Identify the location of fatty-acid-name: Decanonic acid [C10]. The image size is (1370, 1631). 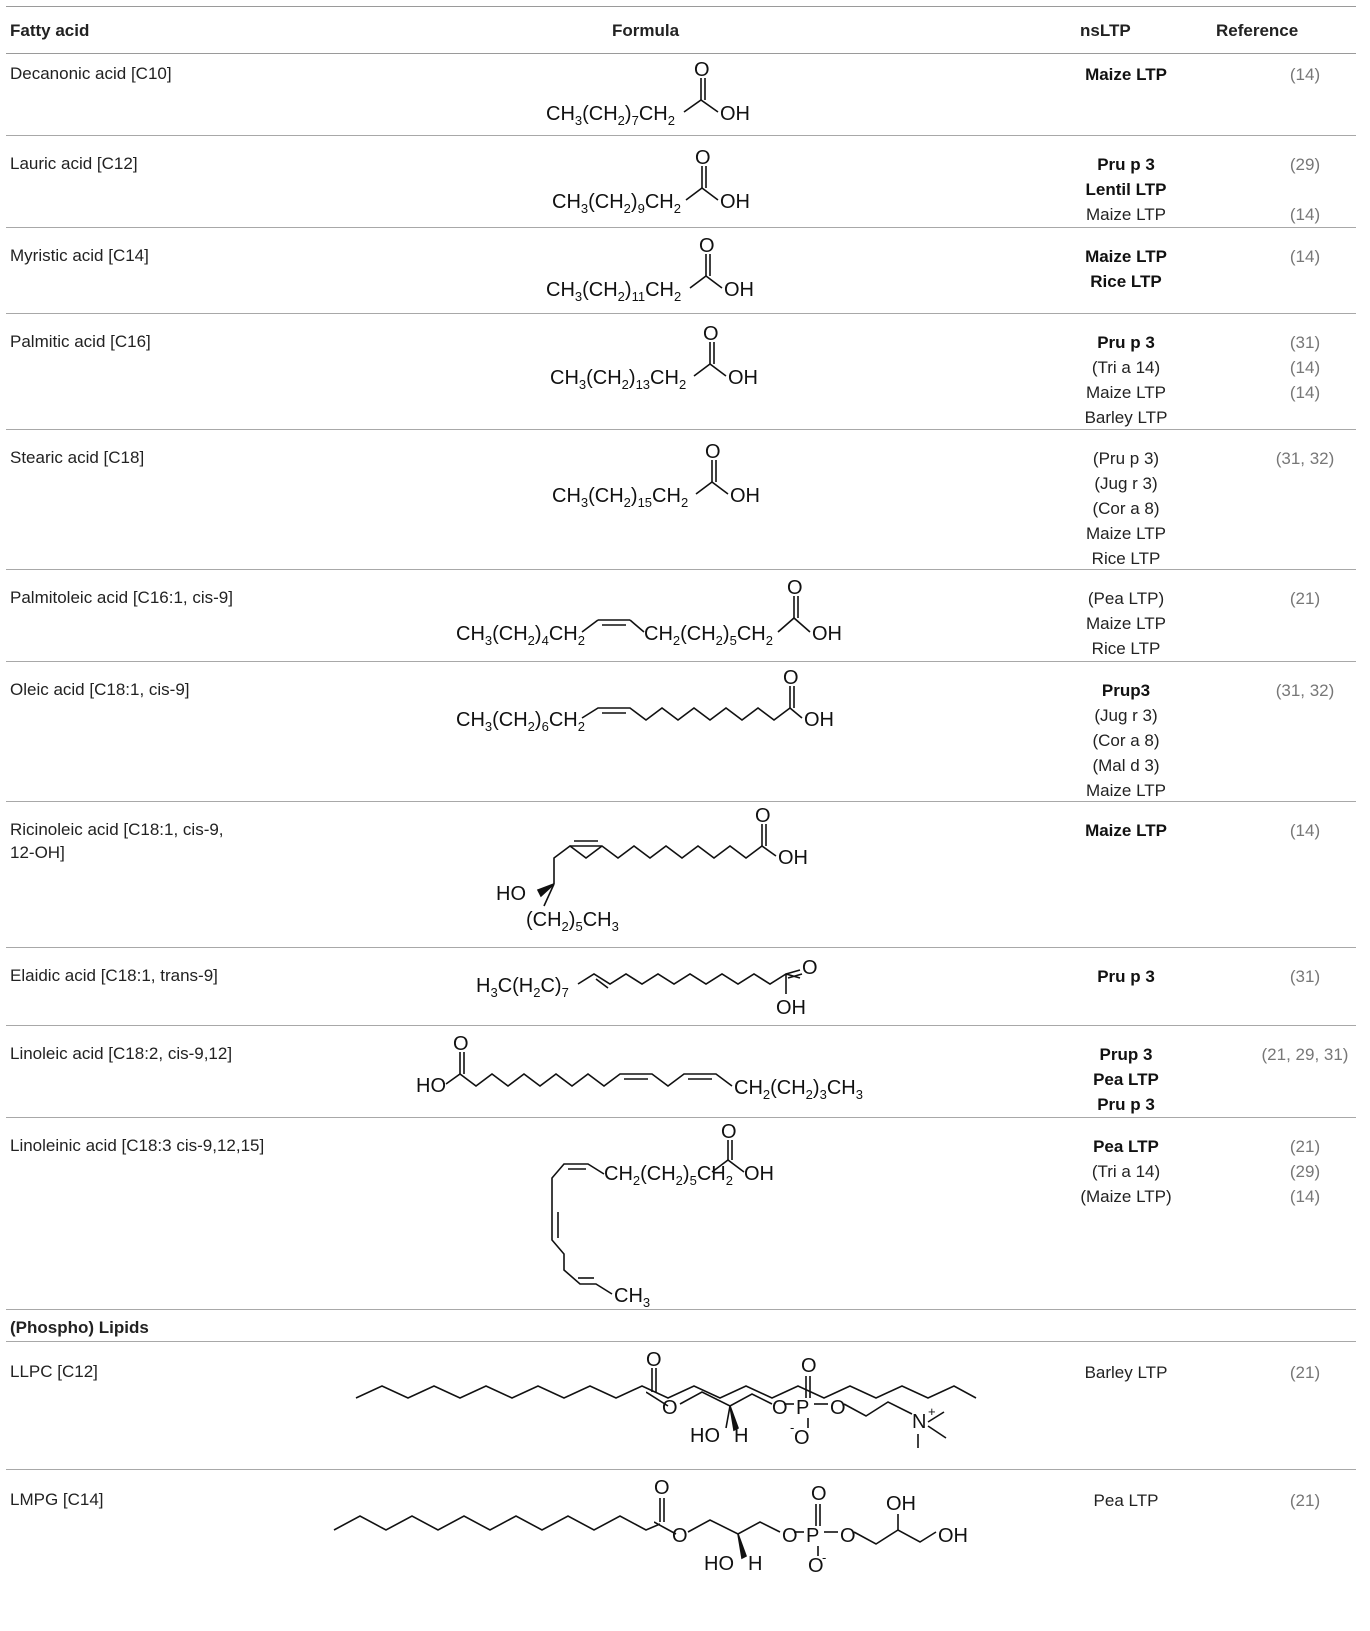
(91, 73).